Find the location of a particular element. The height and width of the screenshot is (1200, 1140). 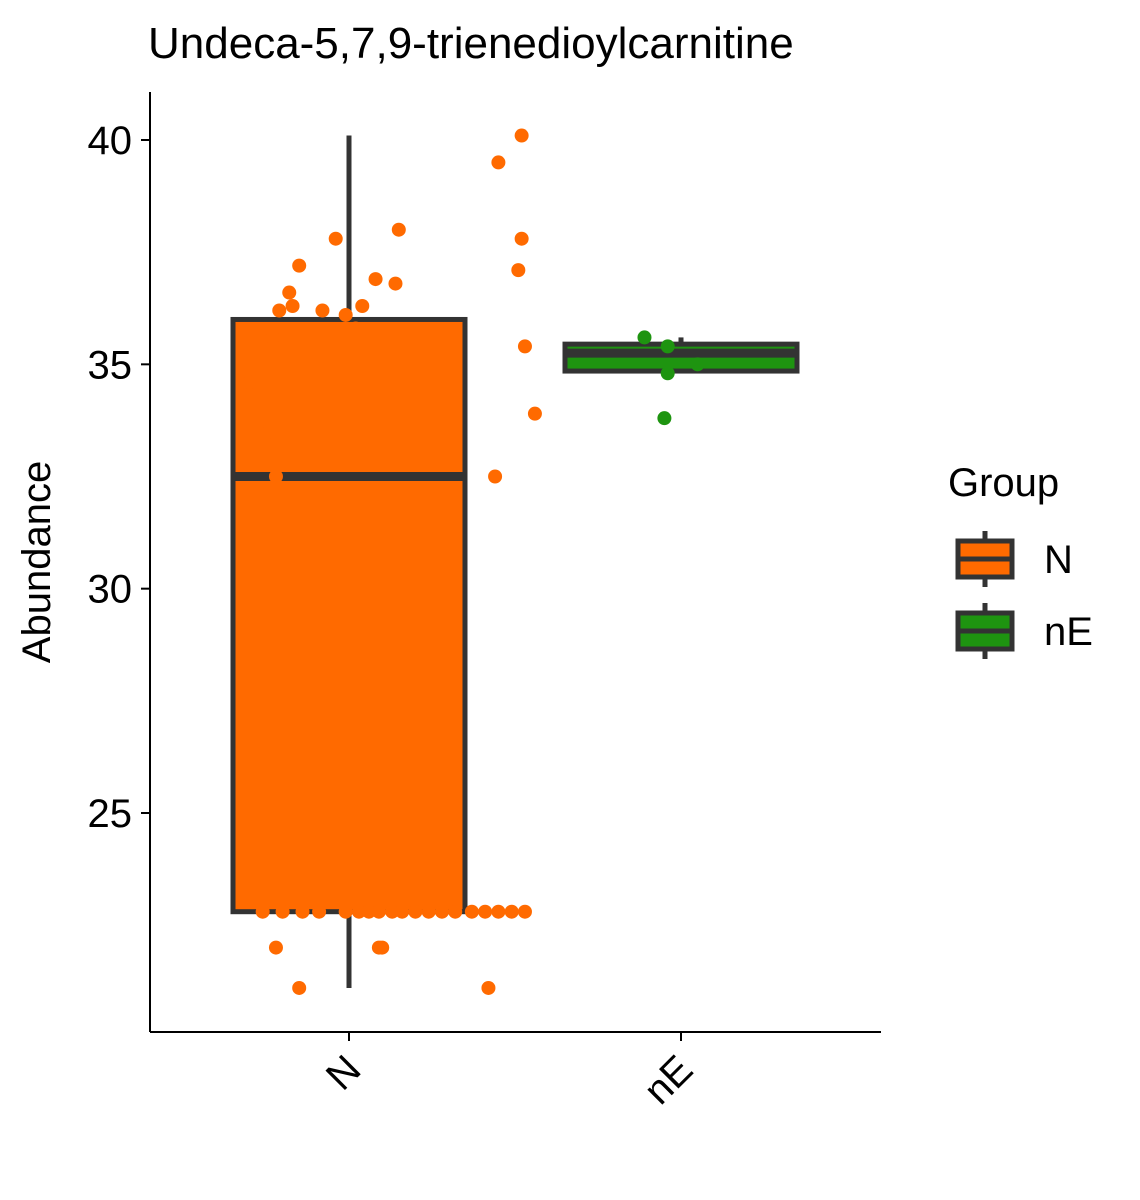

y-axis-ticks: 25 30 35 40 is located at coordinates (119, 477).